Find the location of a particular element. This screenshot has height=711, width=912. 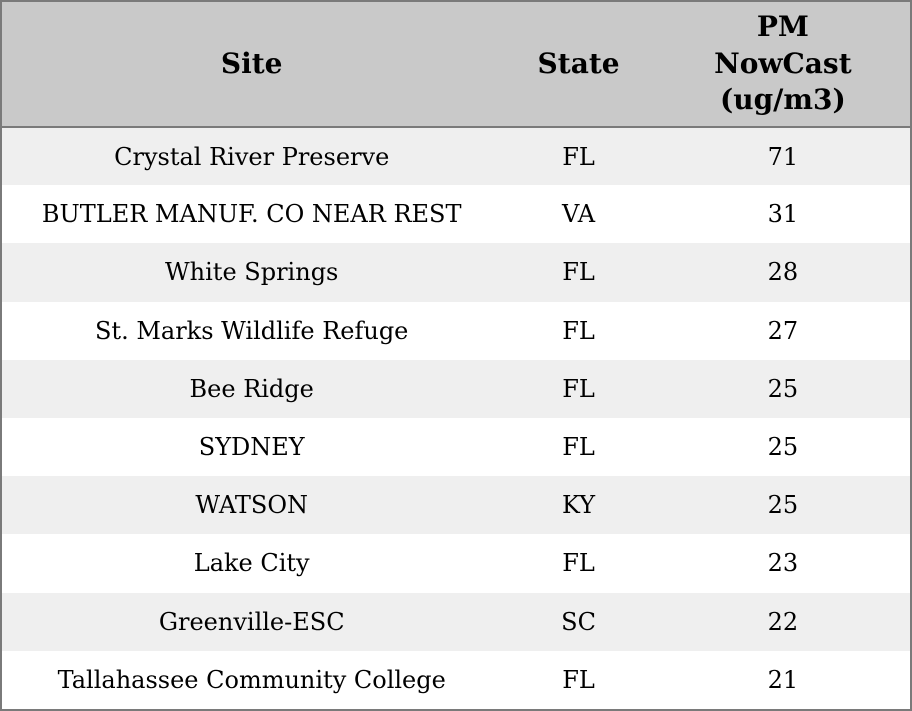

table-row: SYDNEY FL 25 is located at coordinates (456, 447).